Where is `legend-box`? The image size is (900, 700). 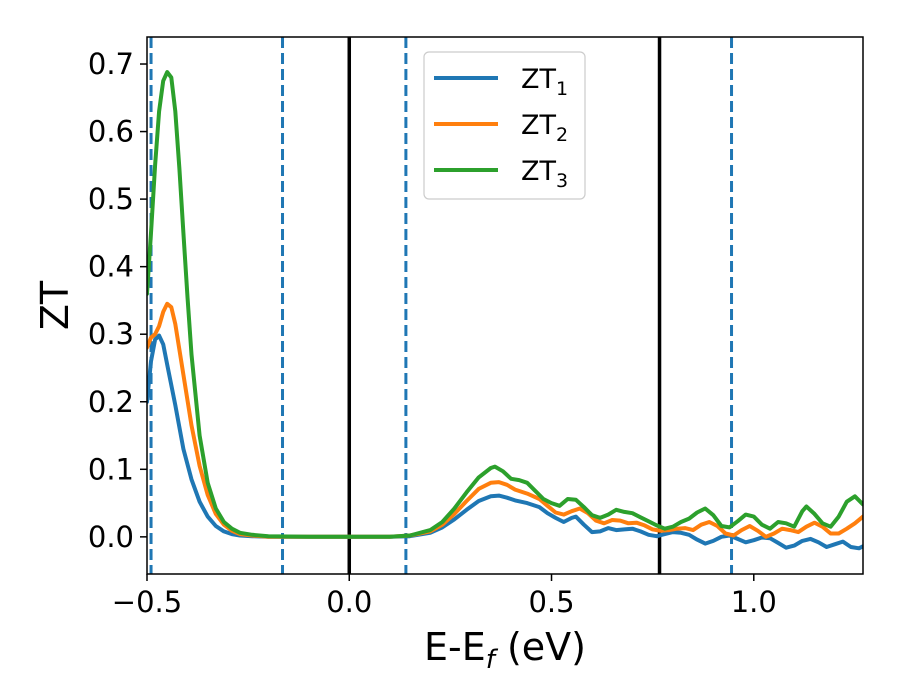
legend-box is located at coordinates (504, 125).